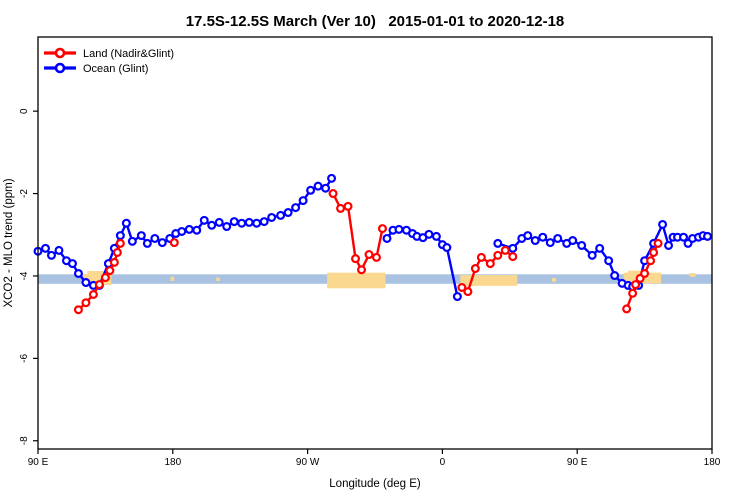 The width and height of the screenshot is (750, 500). What do you see at coordinates (24, 111) in the screenshot?
I see `y-tick-label: 0` at bounding box center [24, 111].